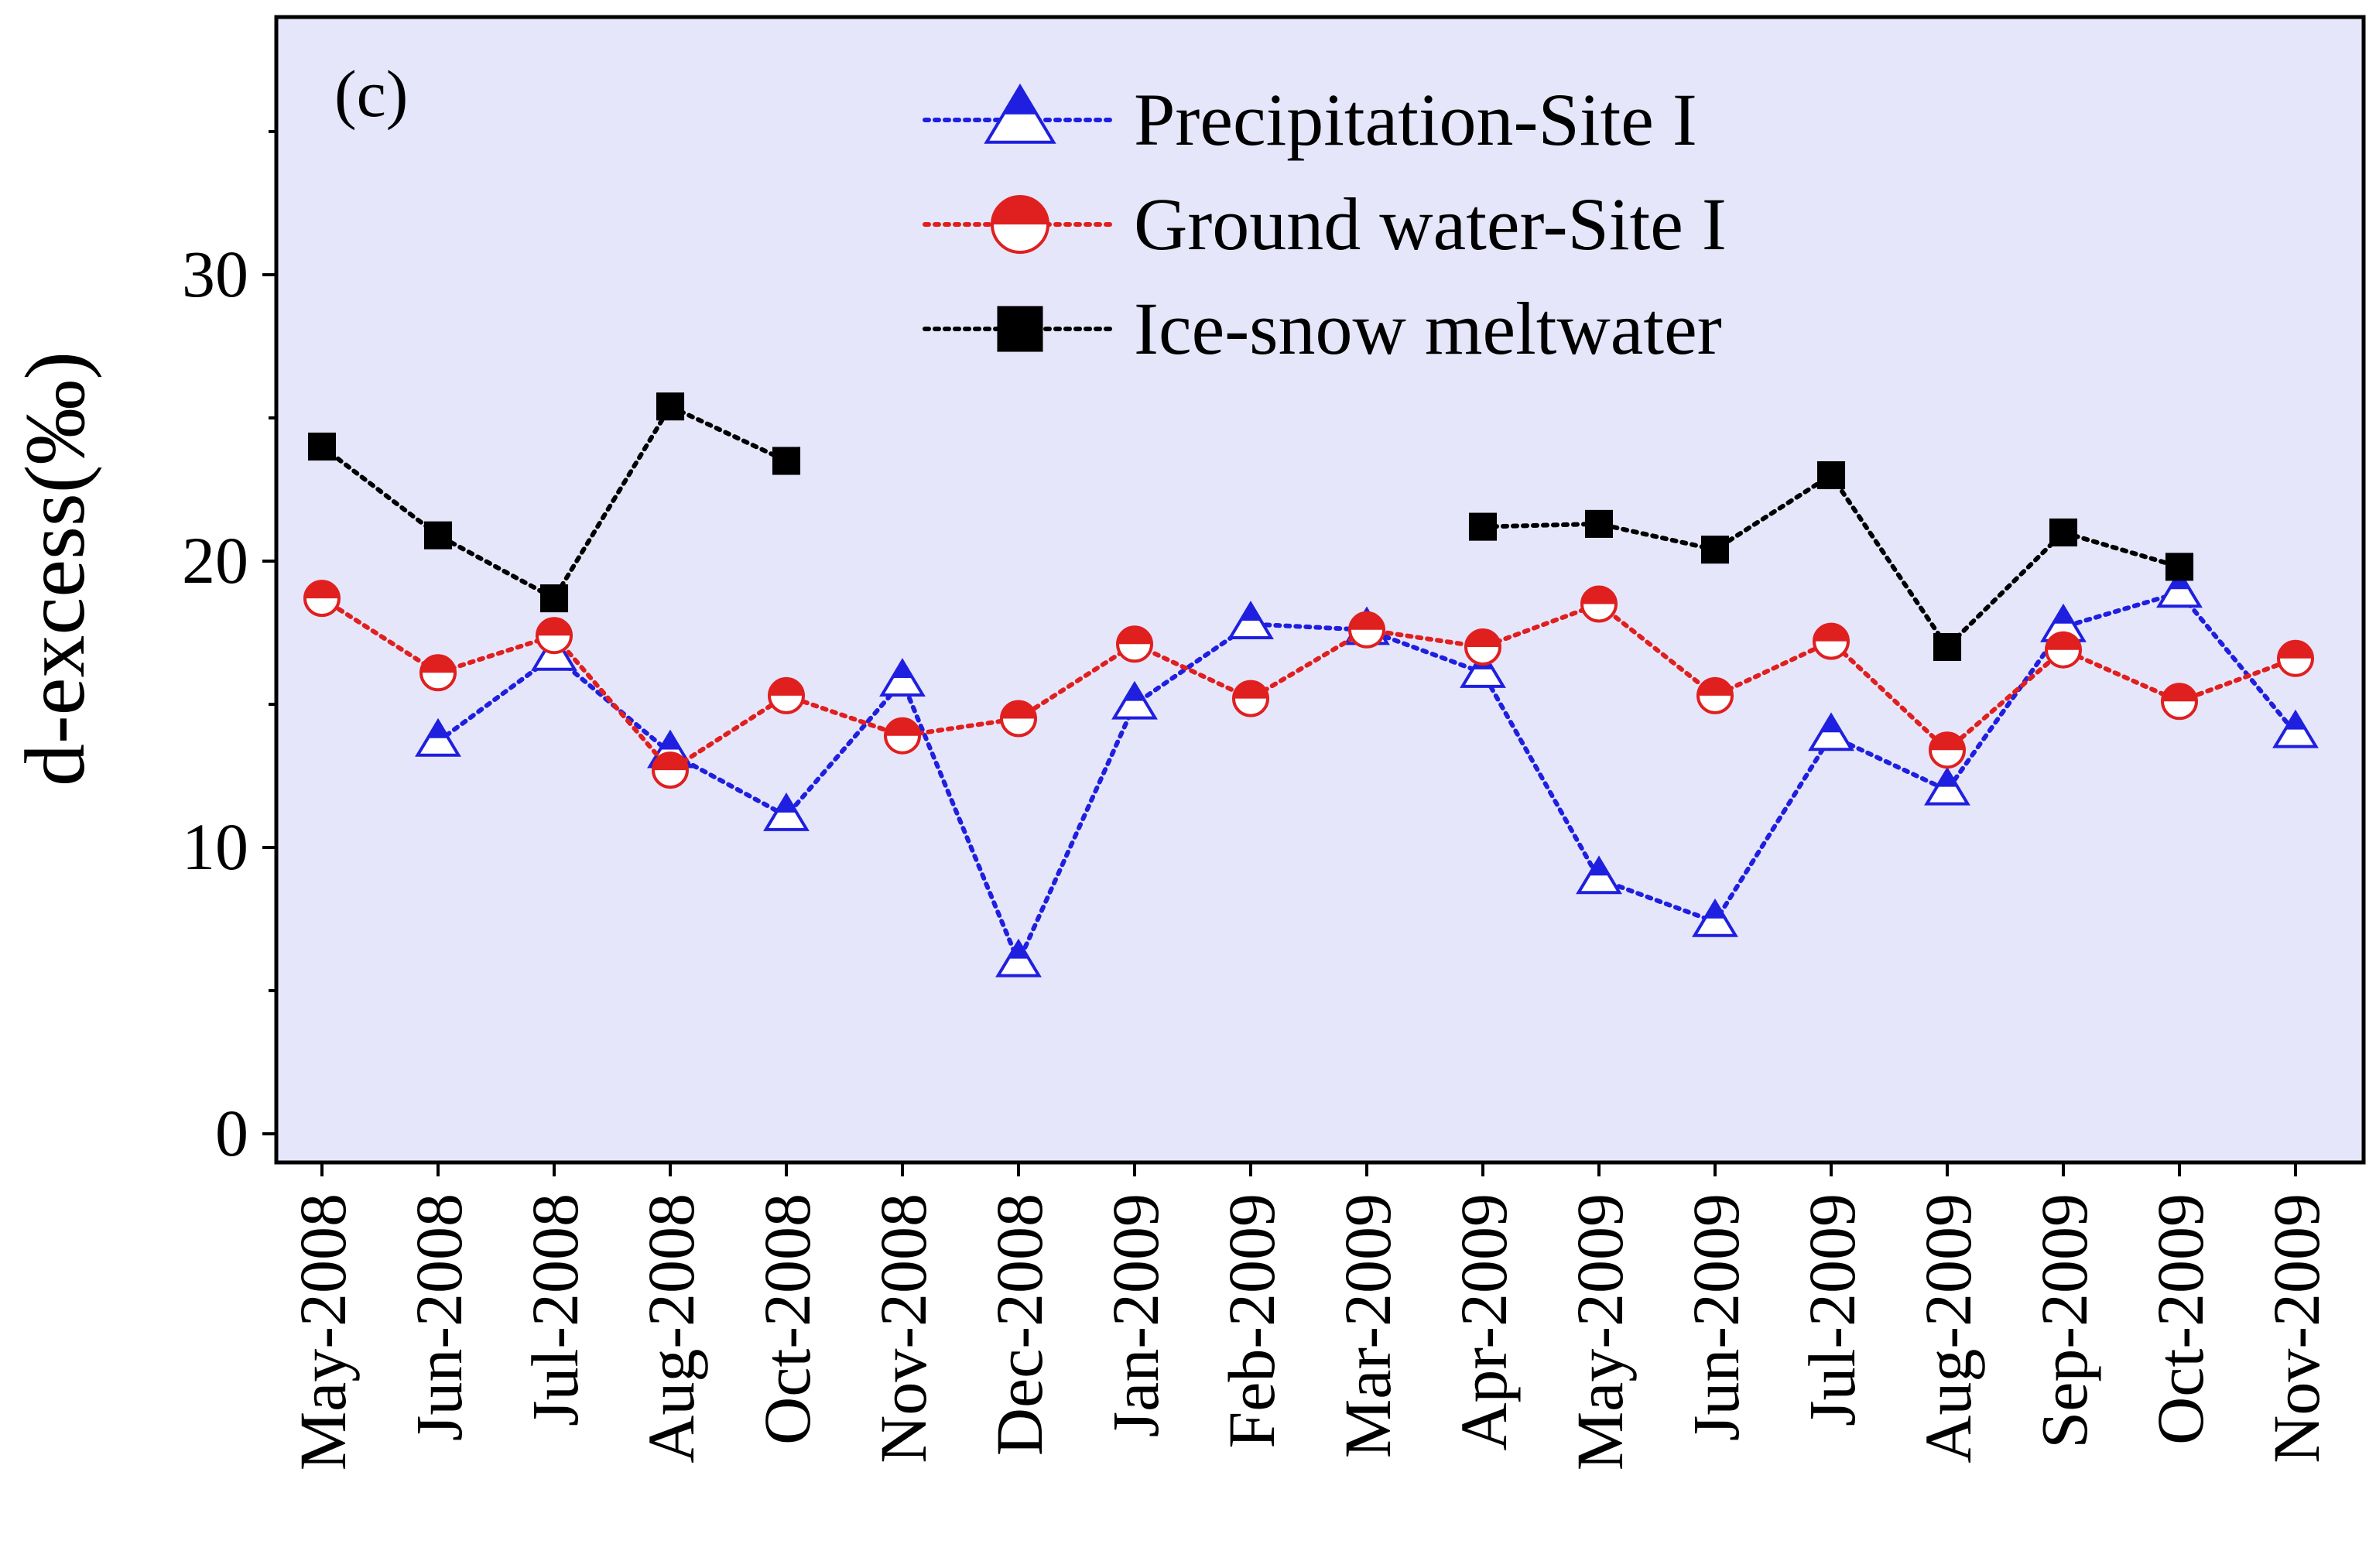 The width and height of the screenshot is (2376, 1568). What do you see at coordinates (1366, 630) in the screenshot?
I see `data-point-ground-water-site-i-mar-2009` at bounding box center [1366, 630].